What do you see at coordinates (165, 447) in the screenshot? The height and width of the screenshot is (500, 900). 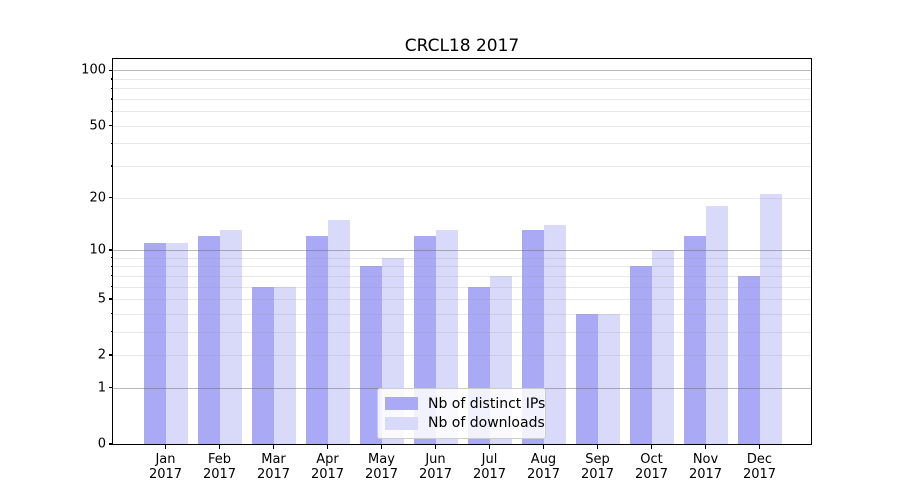 I see `x-tick-mark-jan` at bounding box center [165, 447].